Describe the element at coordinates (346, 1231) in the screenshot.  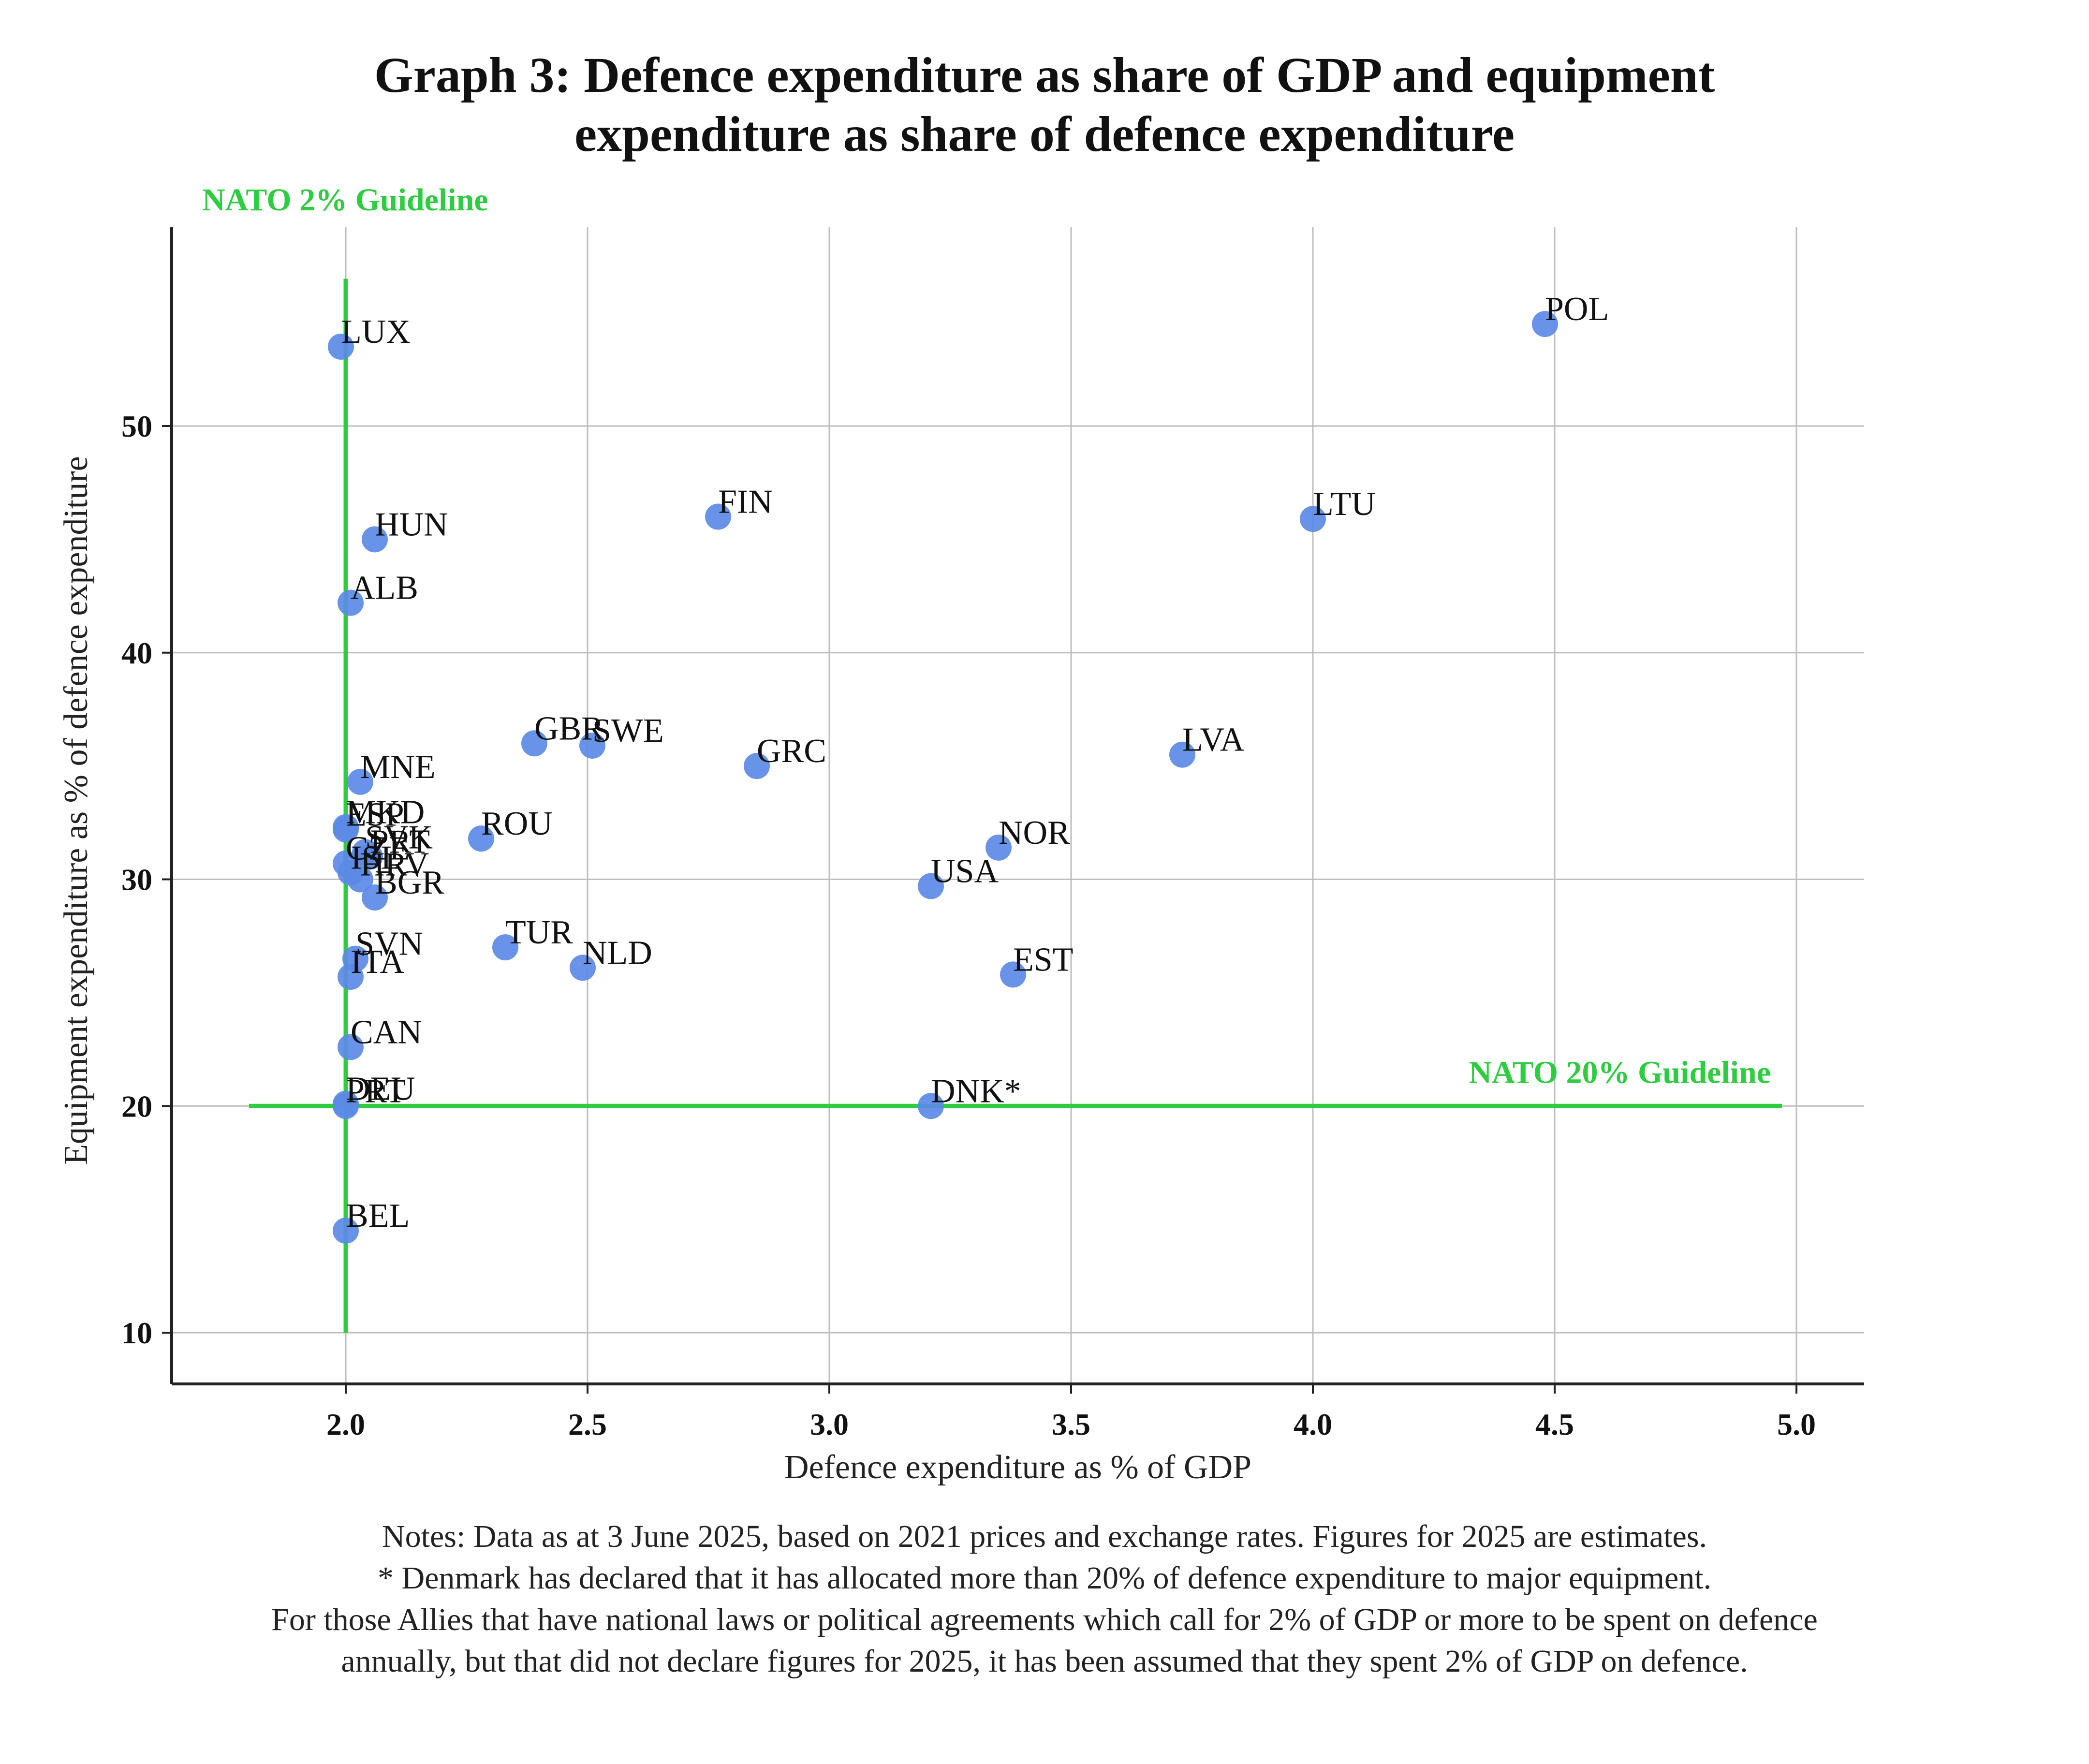
I see `data-point-bel` at that location.